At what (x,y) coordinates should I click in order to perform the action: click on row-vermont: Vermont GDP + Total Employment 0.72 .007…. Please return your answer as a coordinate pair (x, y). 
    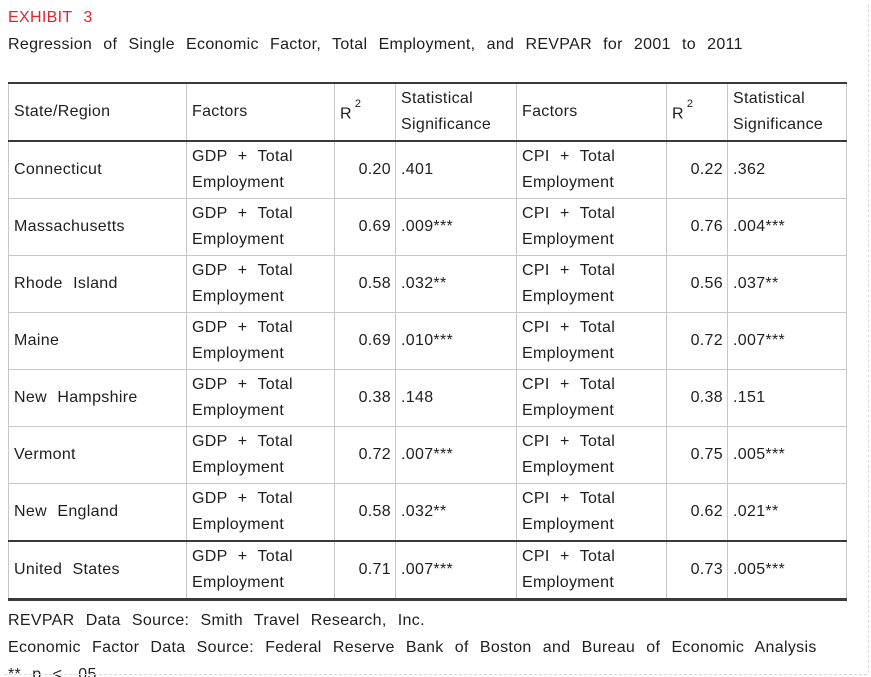
    Looking at the image, I should click on (427, 455).